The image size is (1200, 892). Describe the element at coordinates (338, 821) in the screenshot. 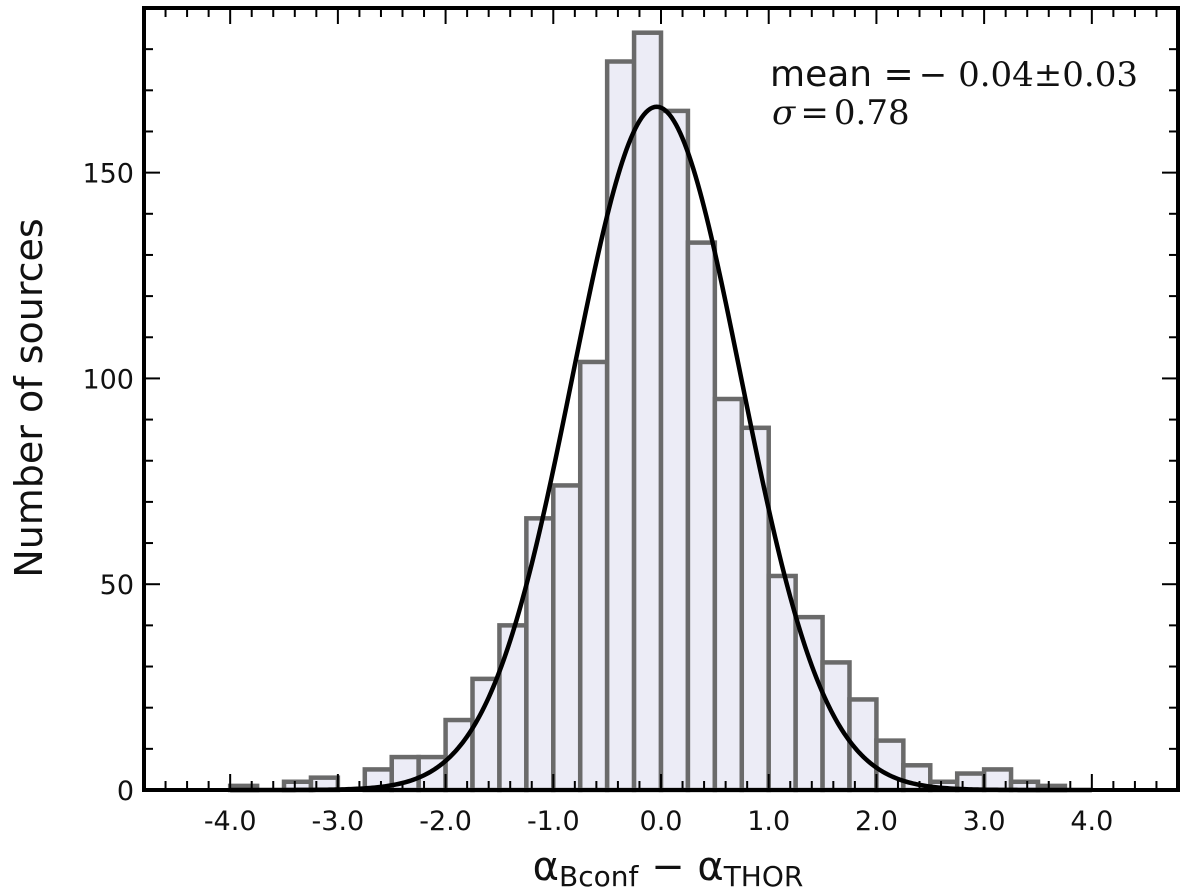

I see `x-tick-label: -3.0` at that location.